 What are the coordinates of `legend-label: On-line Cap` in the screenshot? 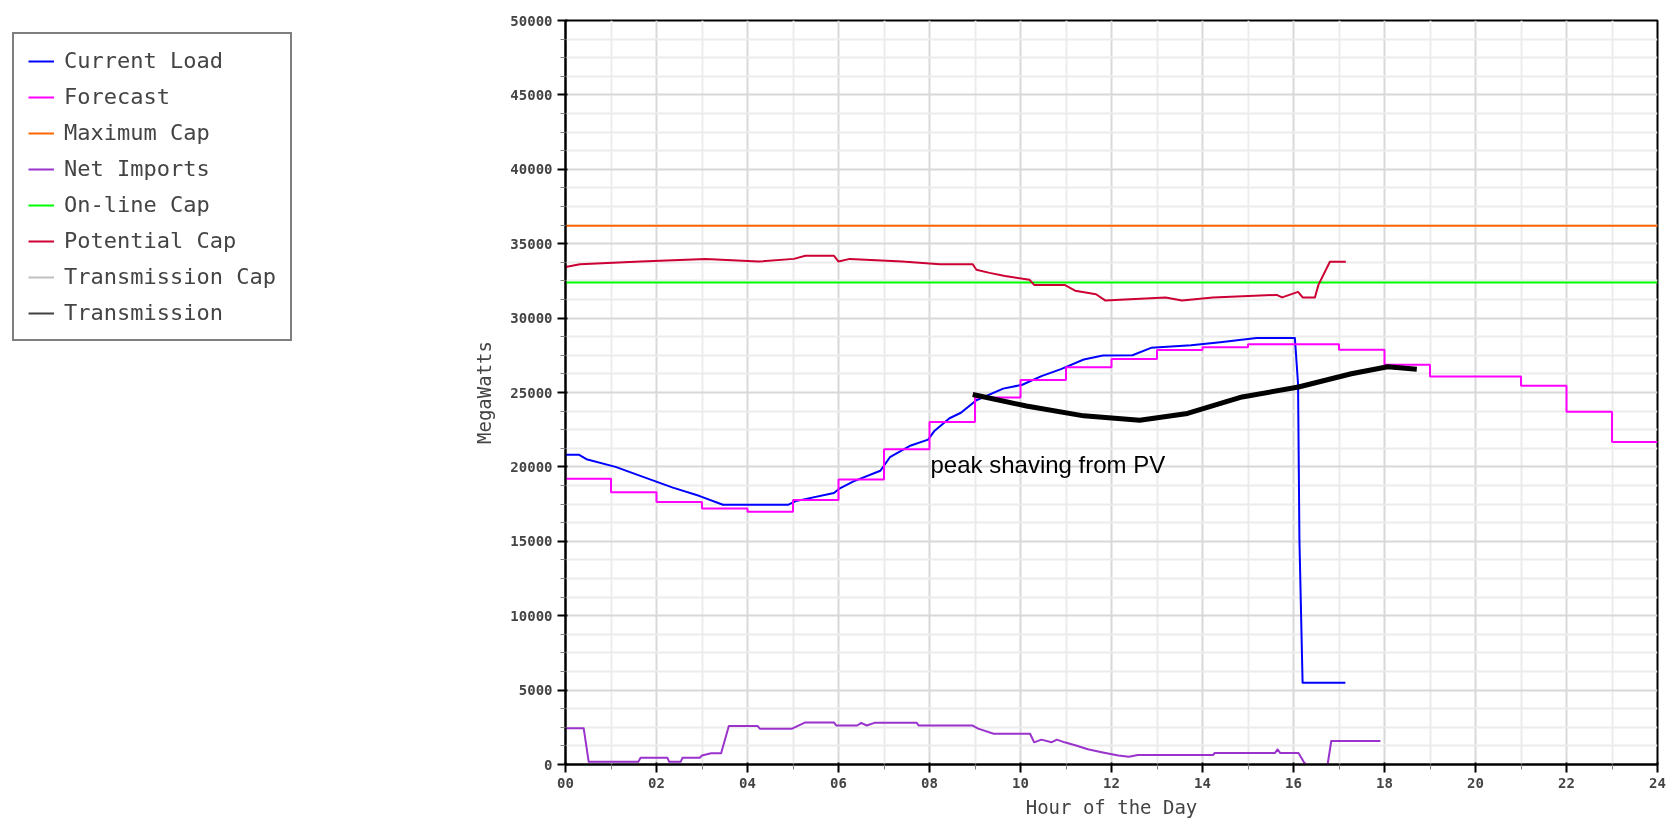 It's located at (137, 204).